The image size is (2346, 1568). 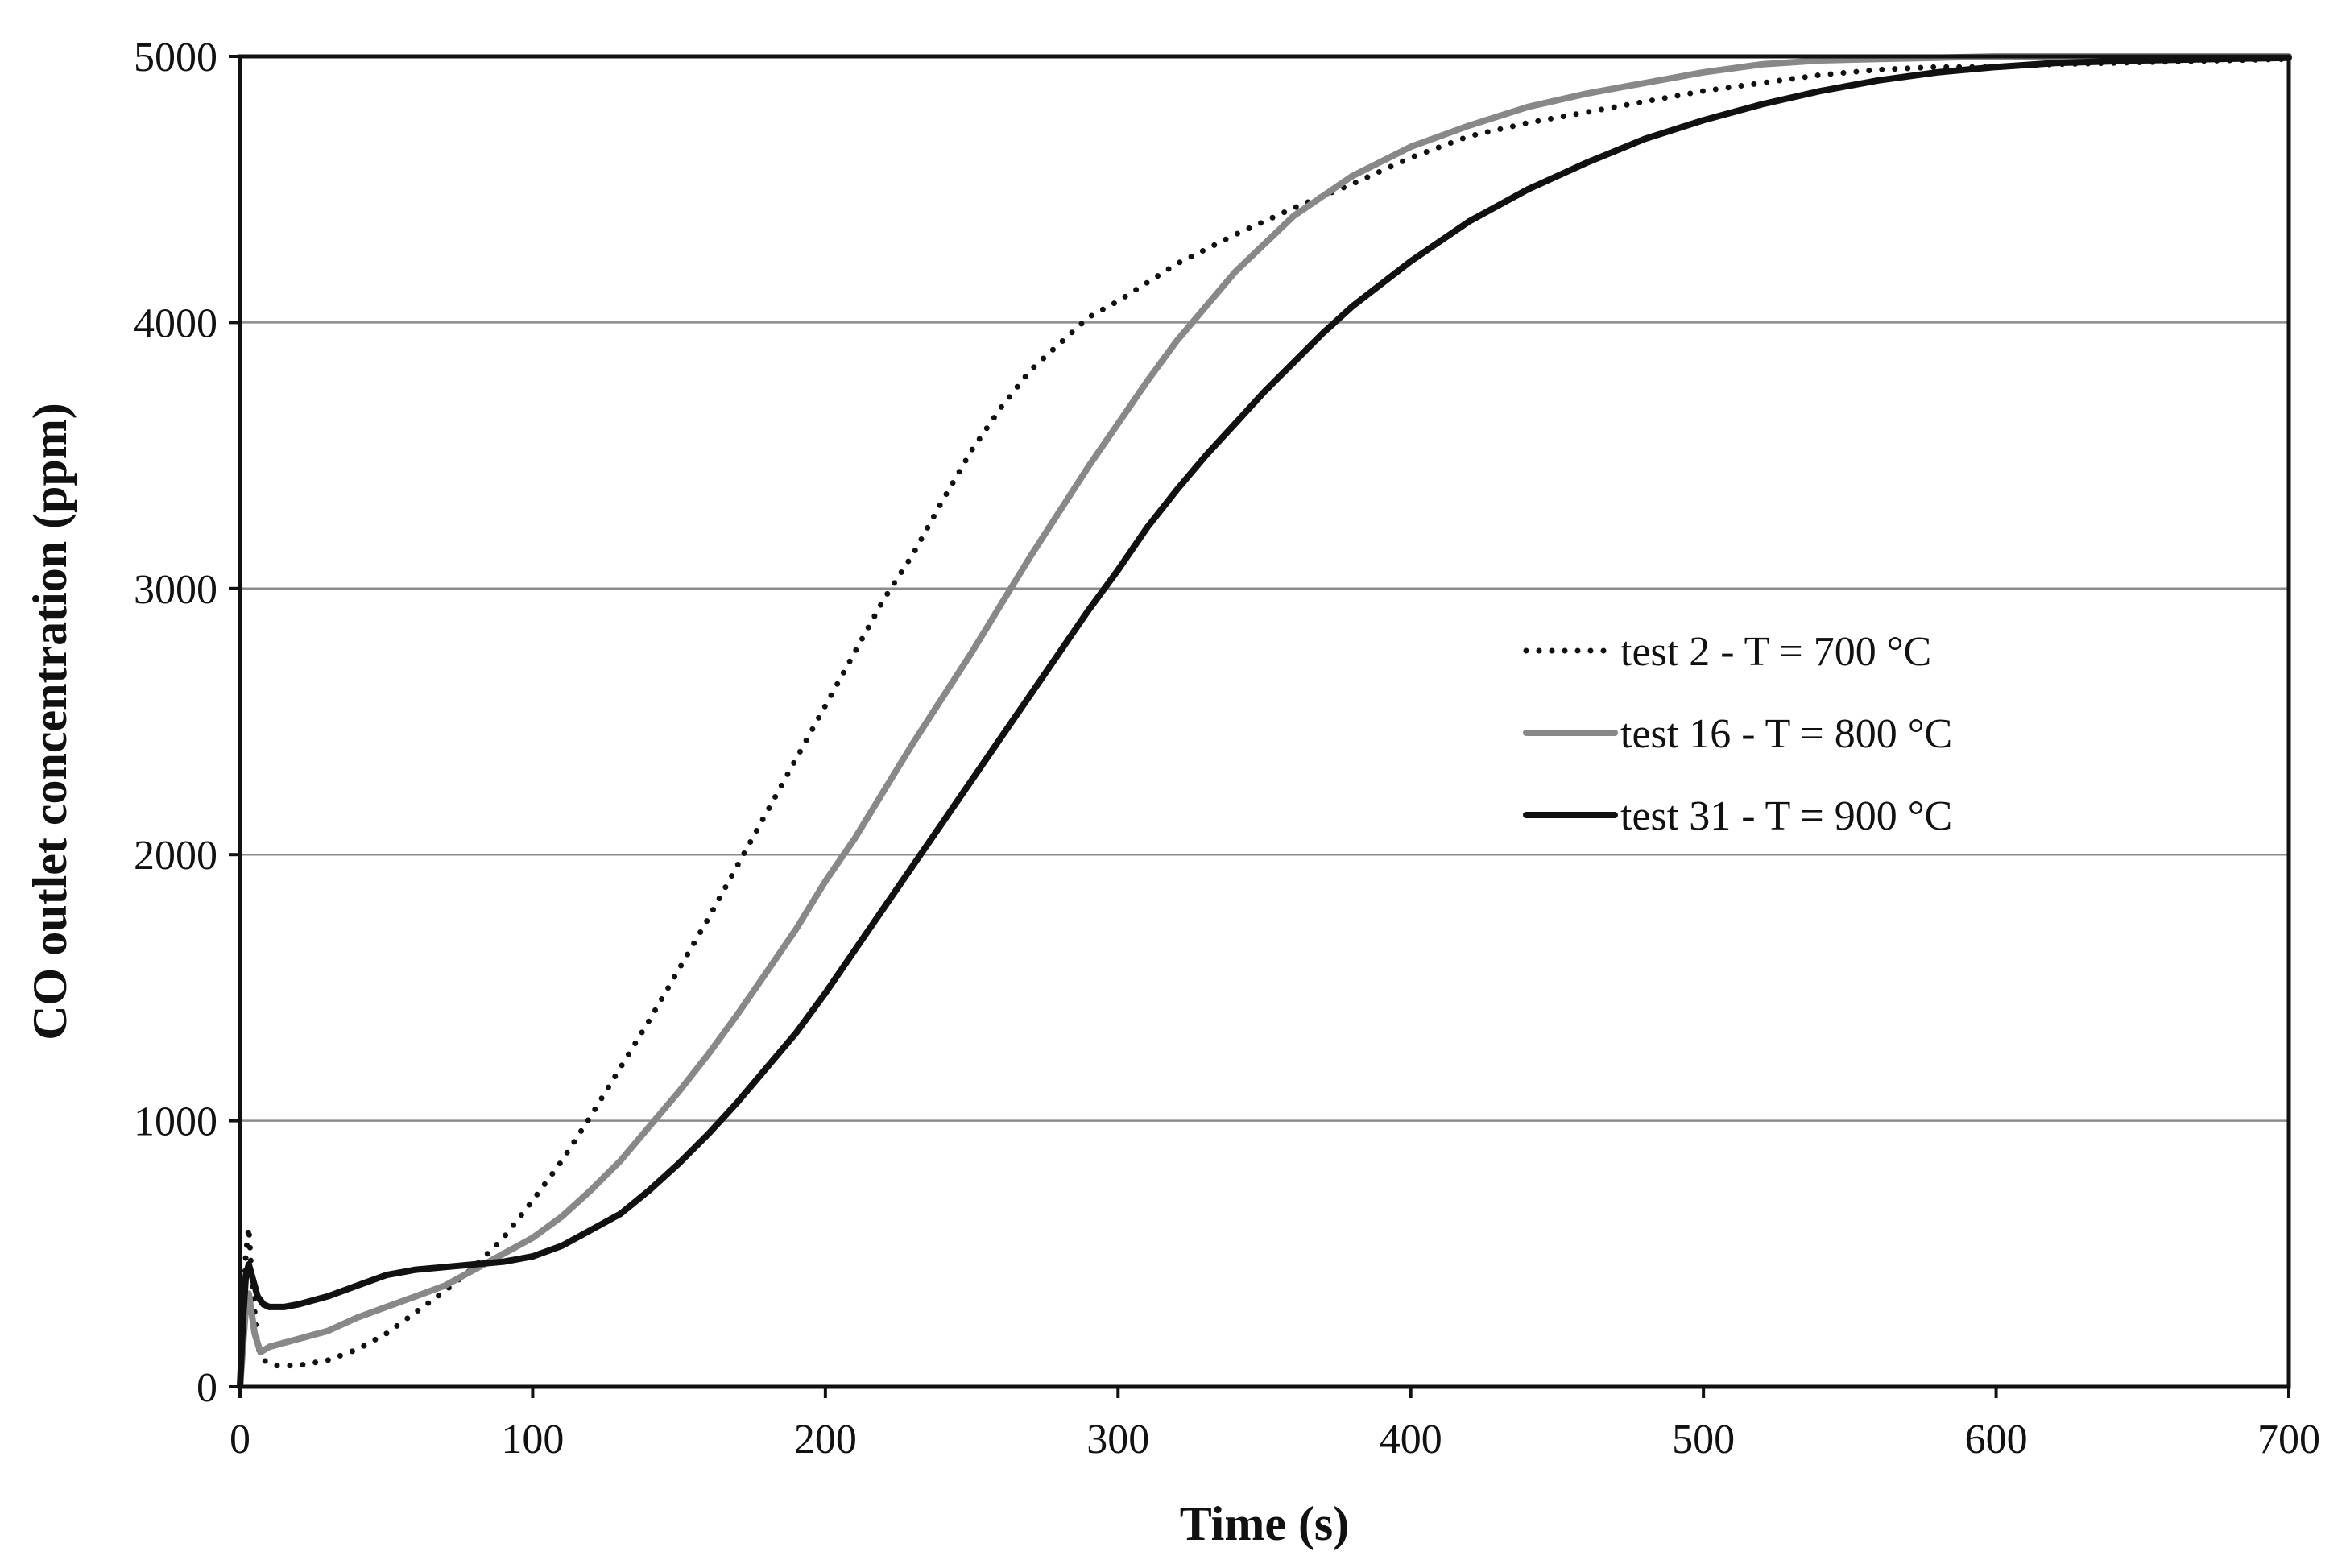 I want to click on x-tick-label: 0, so click(x=240, y=1440).